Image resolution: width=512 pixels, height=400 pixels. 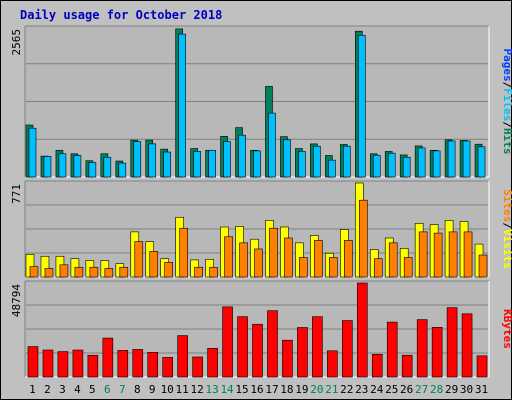 I want to click on legend-pages-files-hits-hits: Hits, so click(x=506, y=141).